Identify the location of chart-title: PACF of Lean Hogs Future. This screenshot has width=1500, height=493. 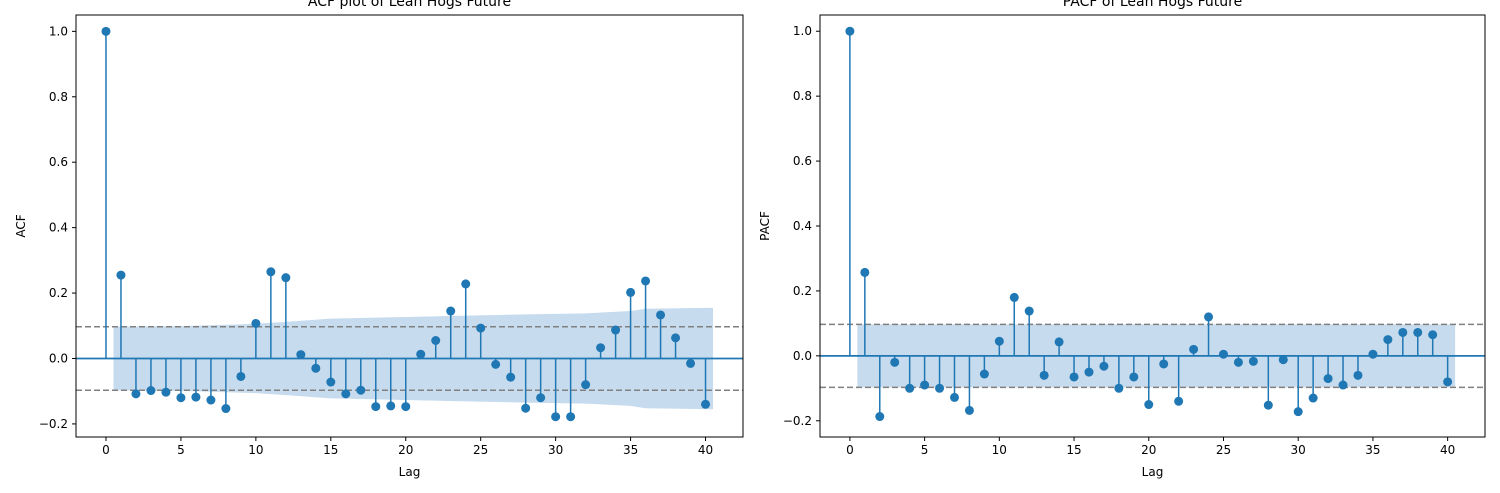
(1152, 5).